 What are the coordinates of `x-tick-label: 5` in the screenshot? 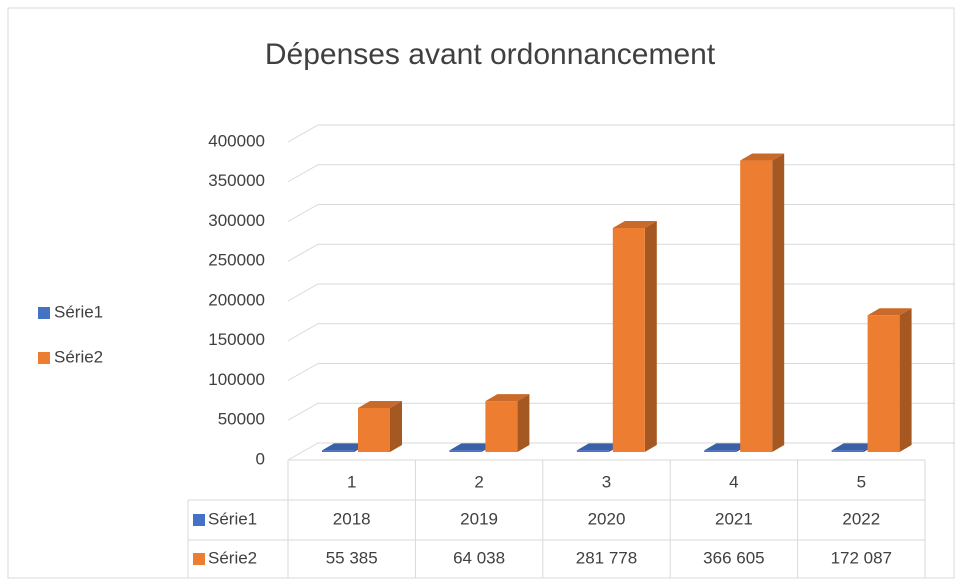 It's located at (861, 481).